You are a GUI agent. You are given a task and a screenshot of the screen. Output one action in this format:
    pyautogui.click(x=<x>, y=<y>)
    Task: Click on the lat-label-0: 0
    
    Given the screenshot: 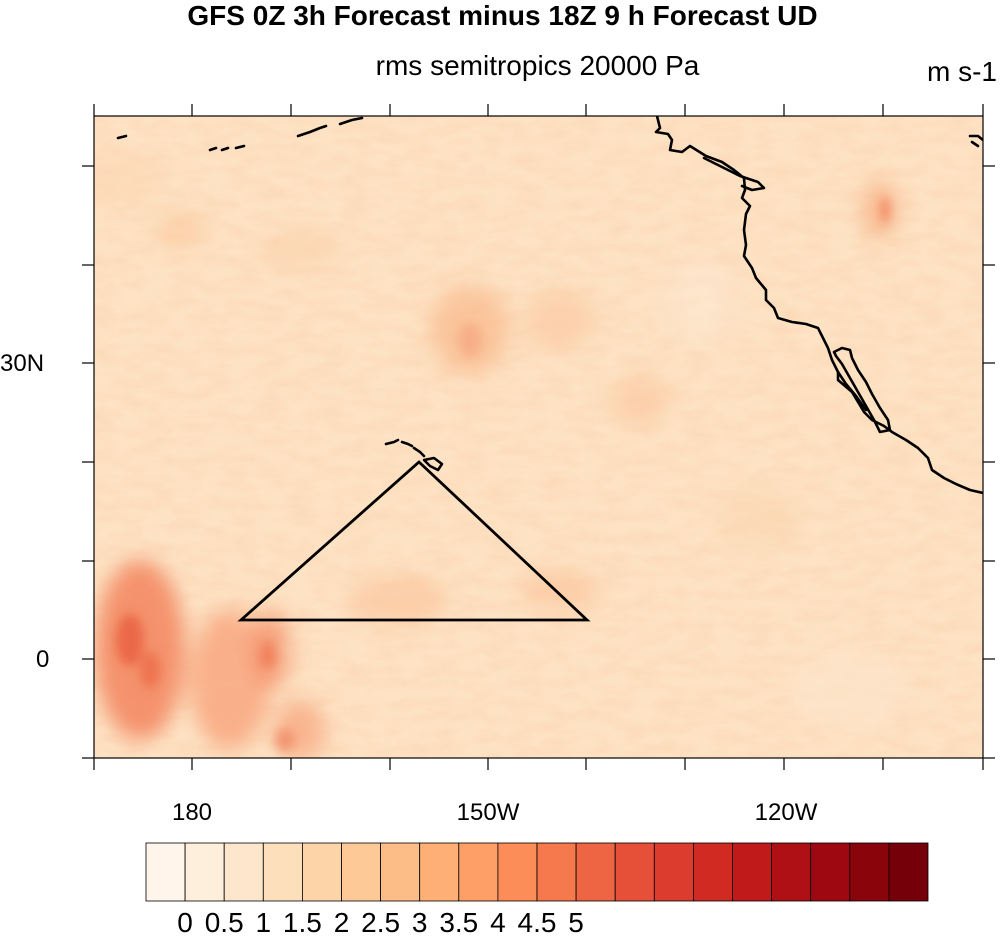 What is the action you would take?
    pyautogui.click(x=43, y=659)
    